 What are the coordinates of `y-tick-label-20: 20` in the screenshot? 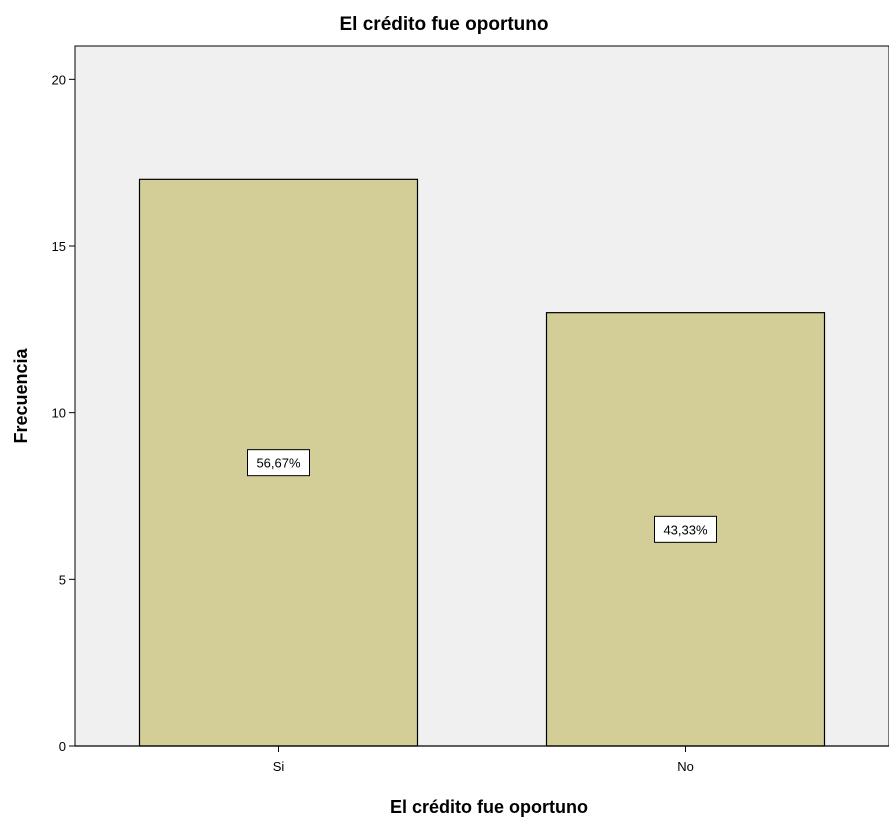 It's located at (59, 79).